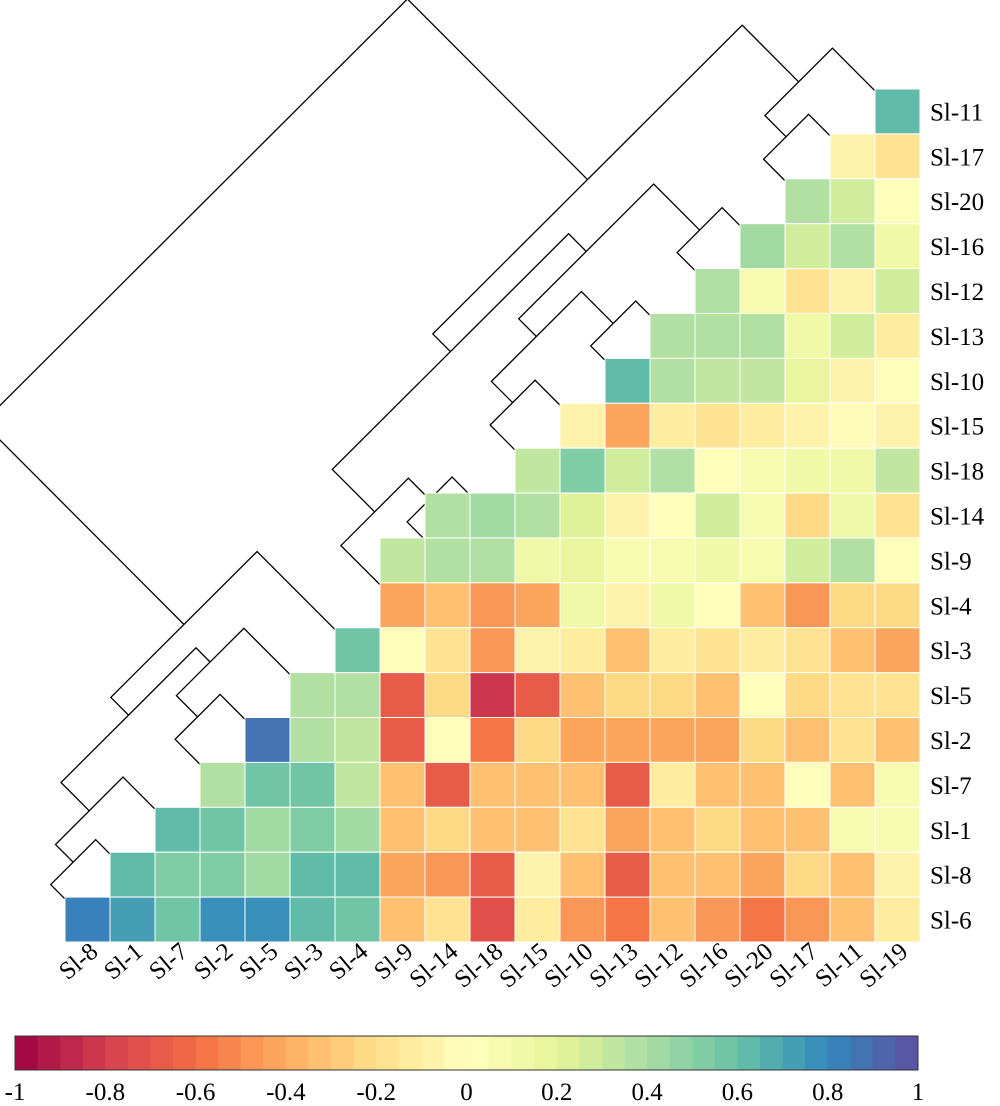 This screenshot has width=1000, height=1106. I want to click on column-label: Sl-3, so click(303, 961).